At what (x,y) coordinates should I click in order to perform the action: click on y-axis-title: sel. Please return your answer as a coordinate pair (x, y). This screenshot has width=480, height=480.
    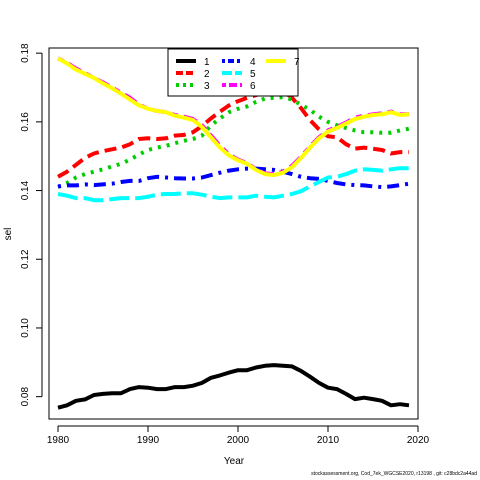
    Looking at the image, I should click on (8, 234).